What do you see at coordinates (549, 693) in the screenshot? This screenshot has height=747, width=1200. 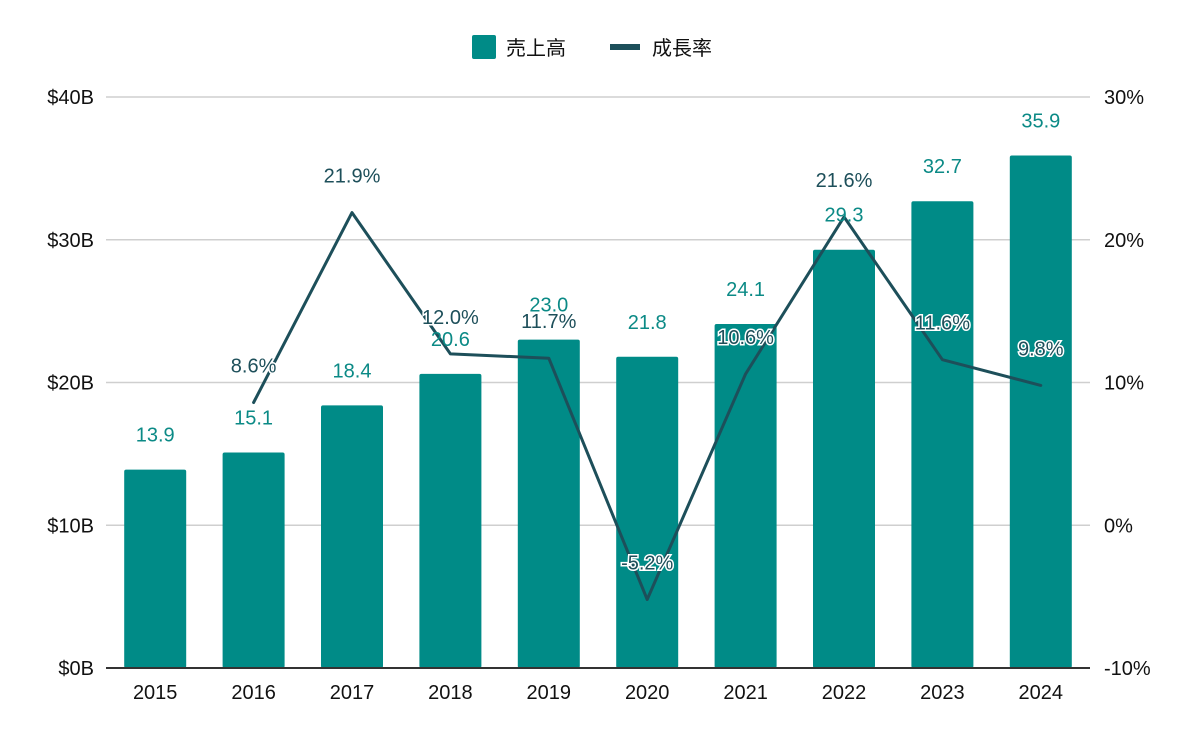 I see `x-axis-tick-label: 2019` at bounding box center [549, 693].